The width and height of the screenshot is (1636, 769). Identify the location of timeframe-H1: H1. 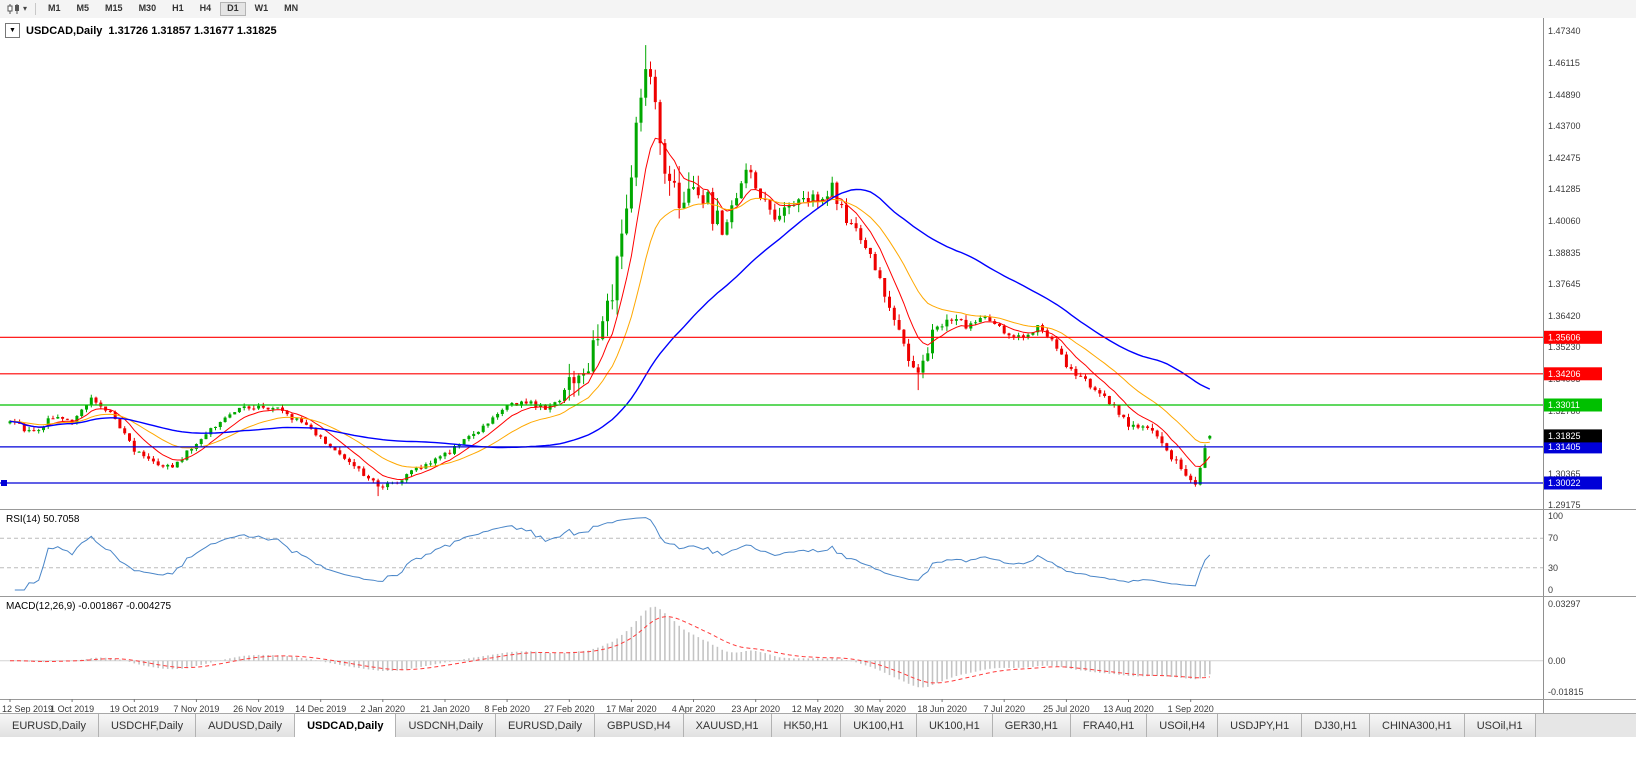
(178, 9).